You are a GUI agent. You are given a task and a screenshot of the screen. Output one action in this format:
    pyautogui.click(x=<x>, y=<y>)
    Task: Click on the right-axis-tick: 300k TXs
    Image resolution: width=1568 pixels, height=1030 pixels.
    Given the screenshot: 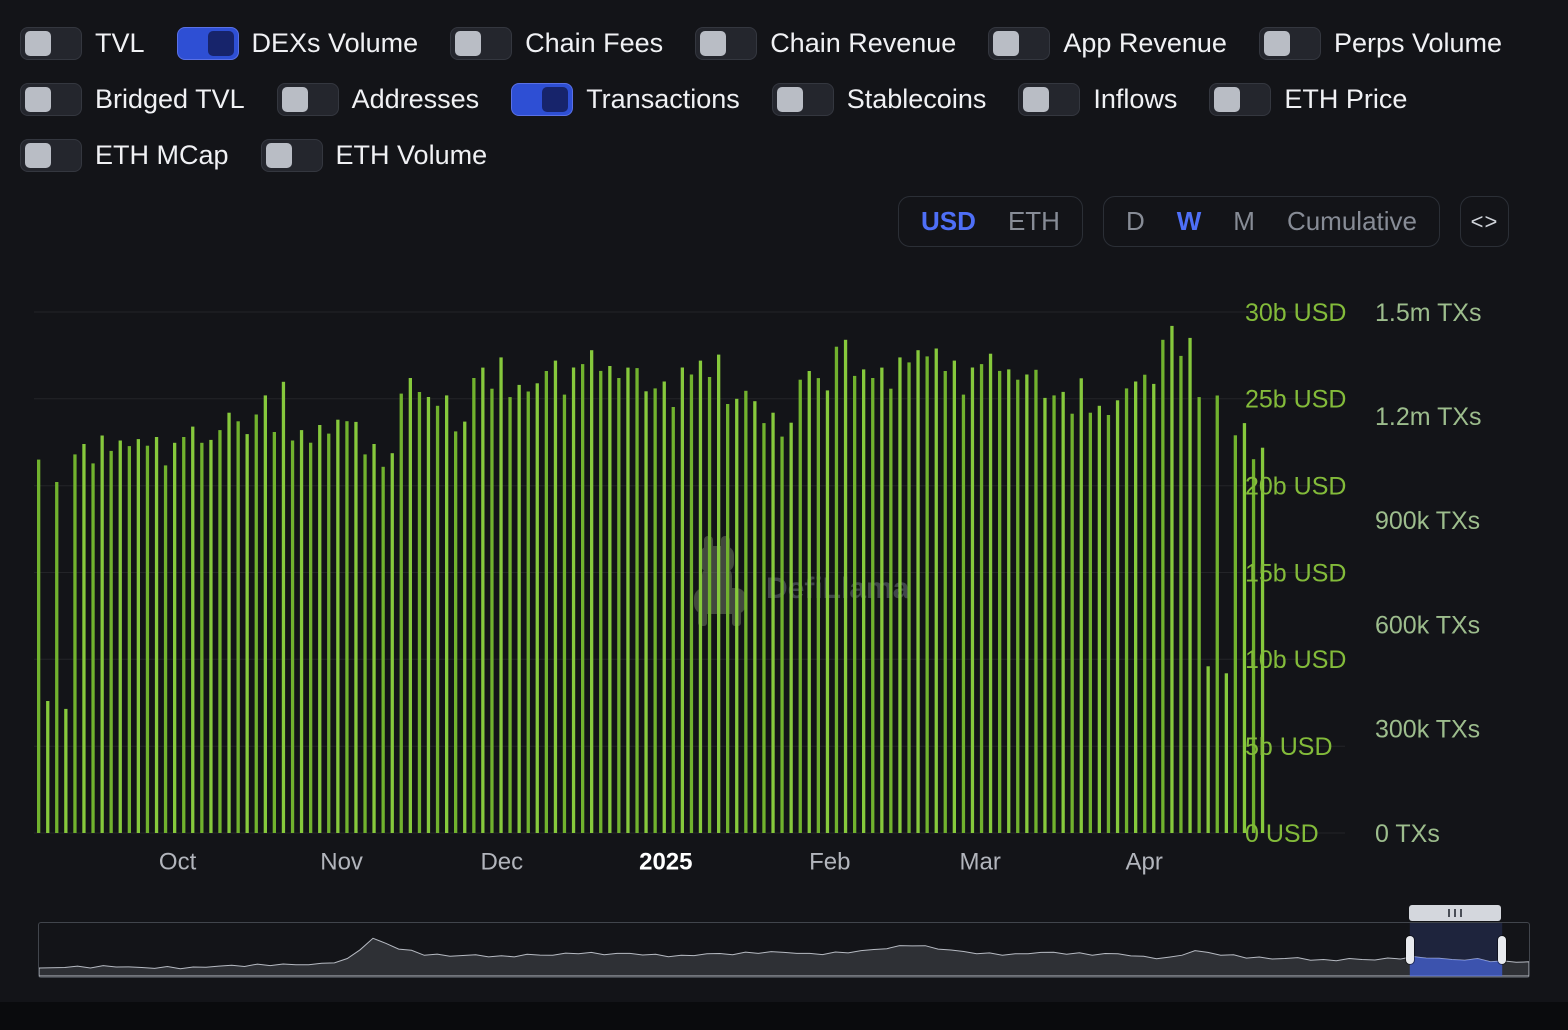 What is the action you would take?
    pyautogui.click(x=1427, y=730)
    